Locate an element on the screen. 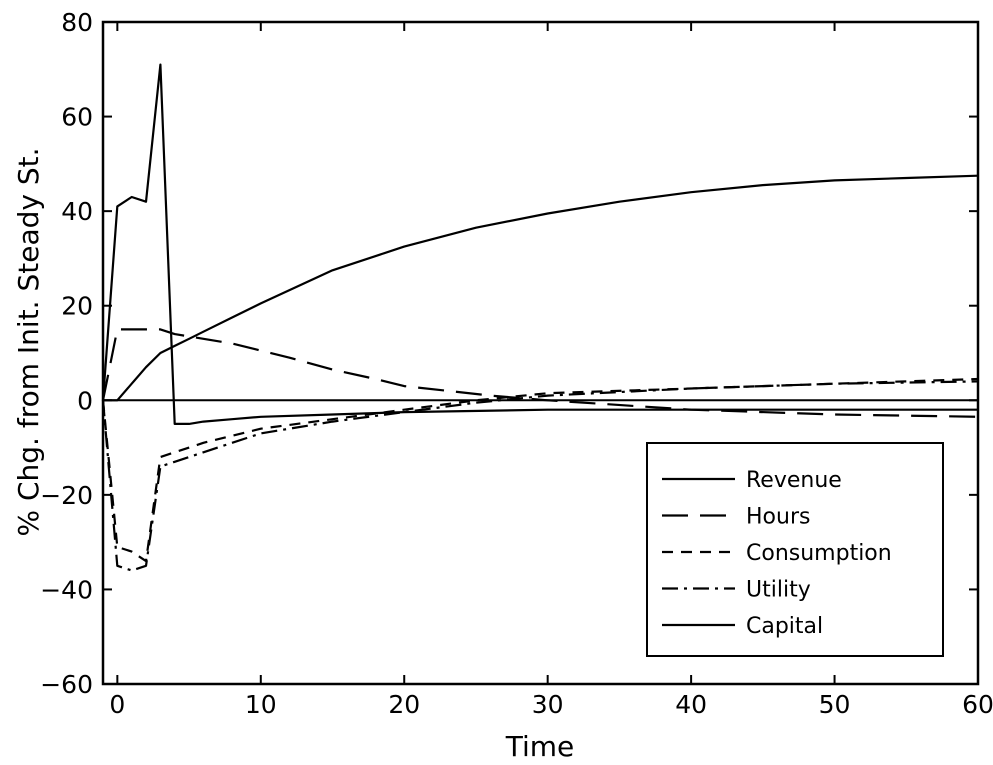 This screenshot has width=993, height=765. series-line-hours is located at coordinates (540, 373).